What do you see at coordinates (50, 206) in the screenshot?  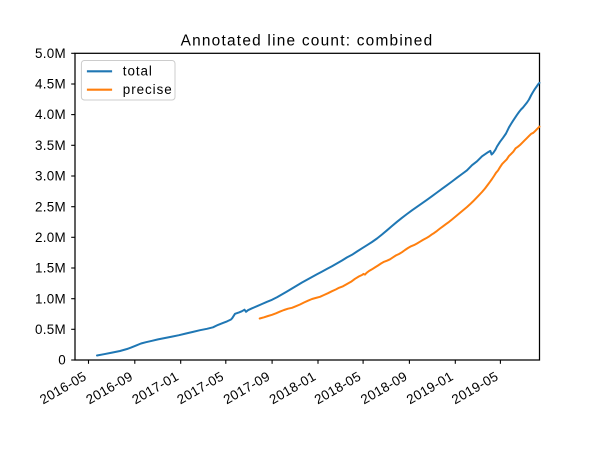 I see `svg-text: 2.5M` at bounding box center [50, 206].